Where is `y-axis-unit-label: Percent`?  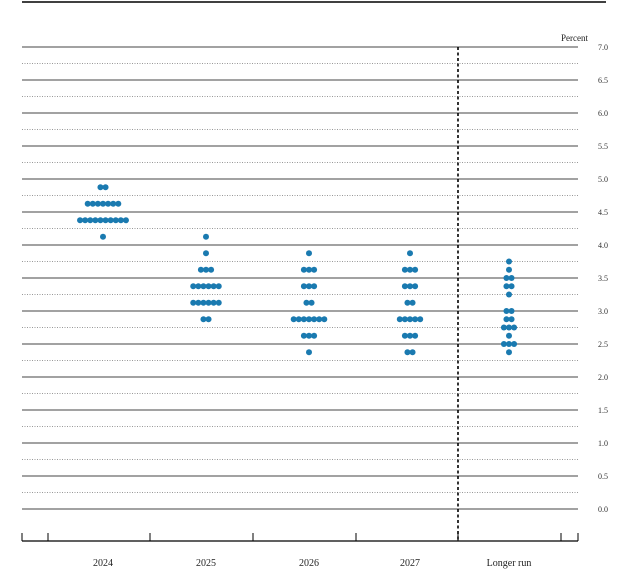 y-axis-unit-label: Percent is located at coordinates (574, 38).